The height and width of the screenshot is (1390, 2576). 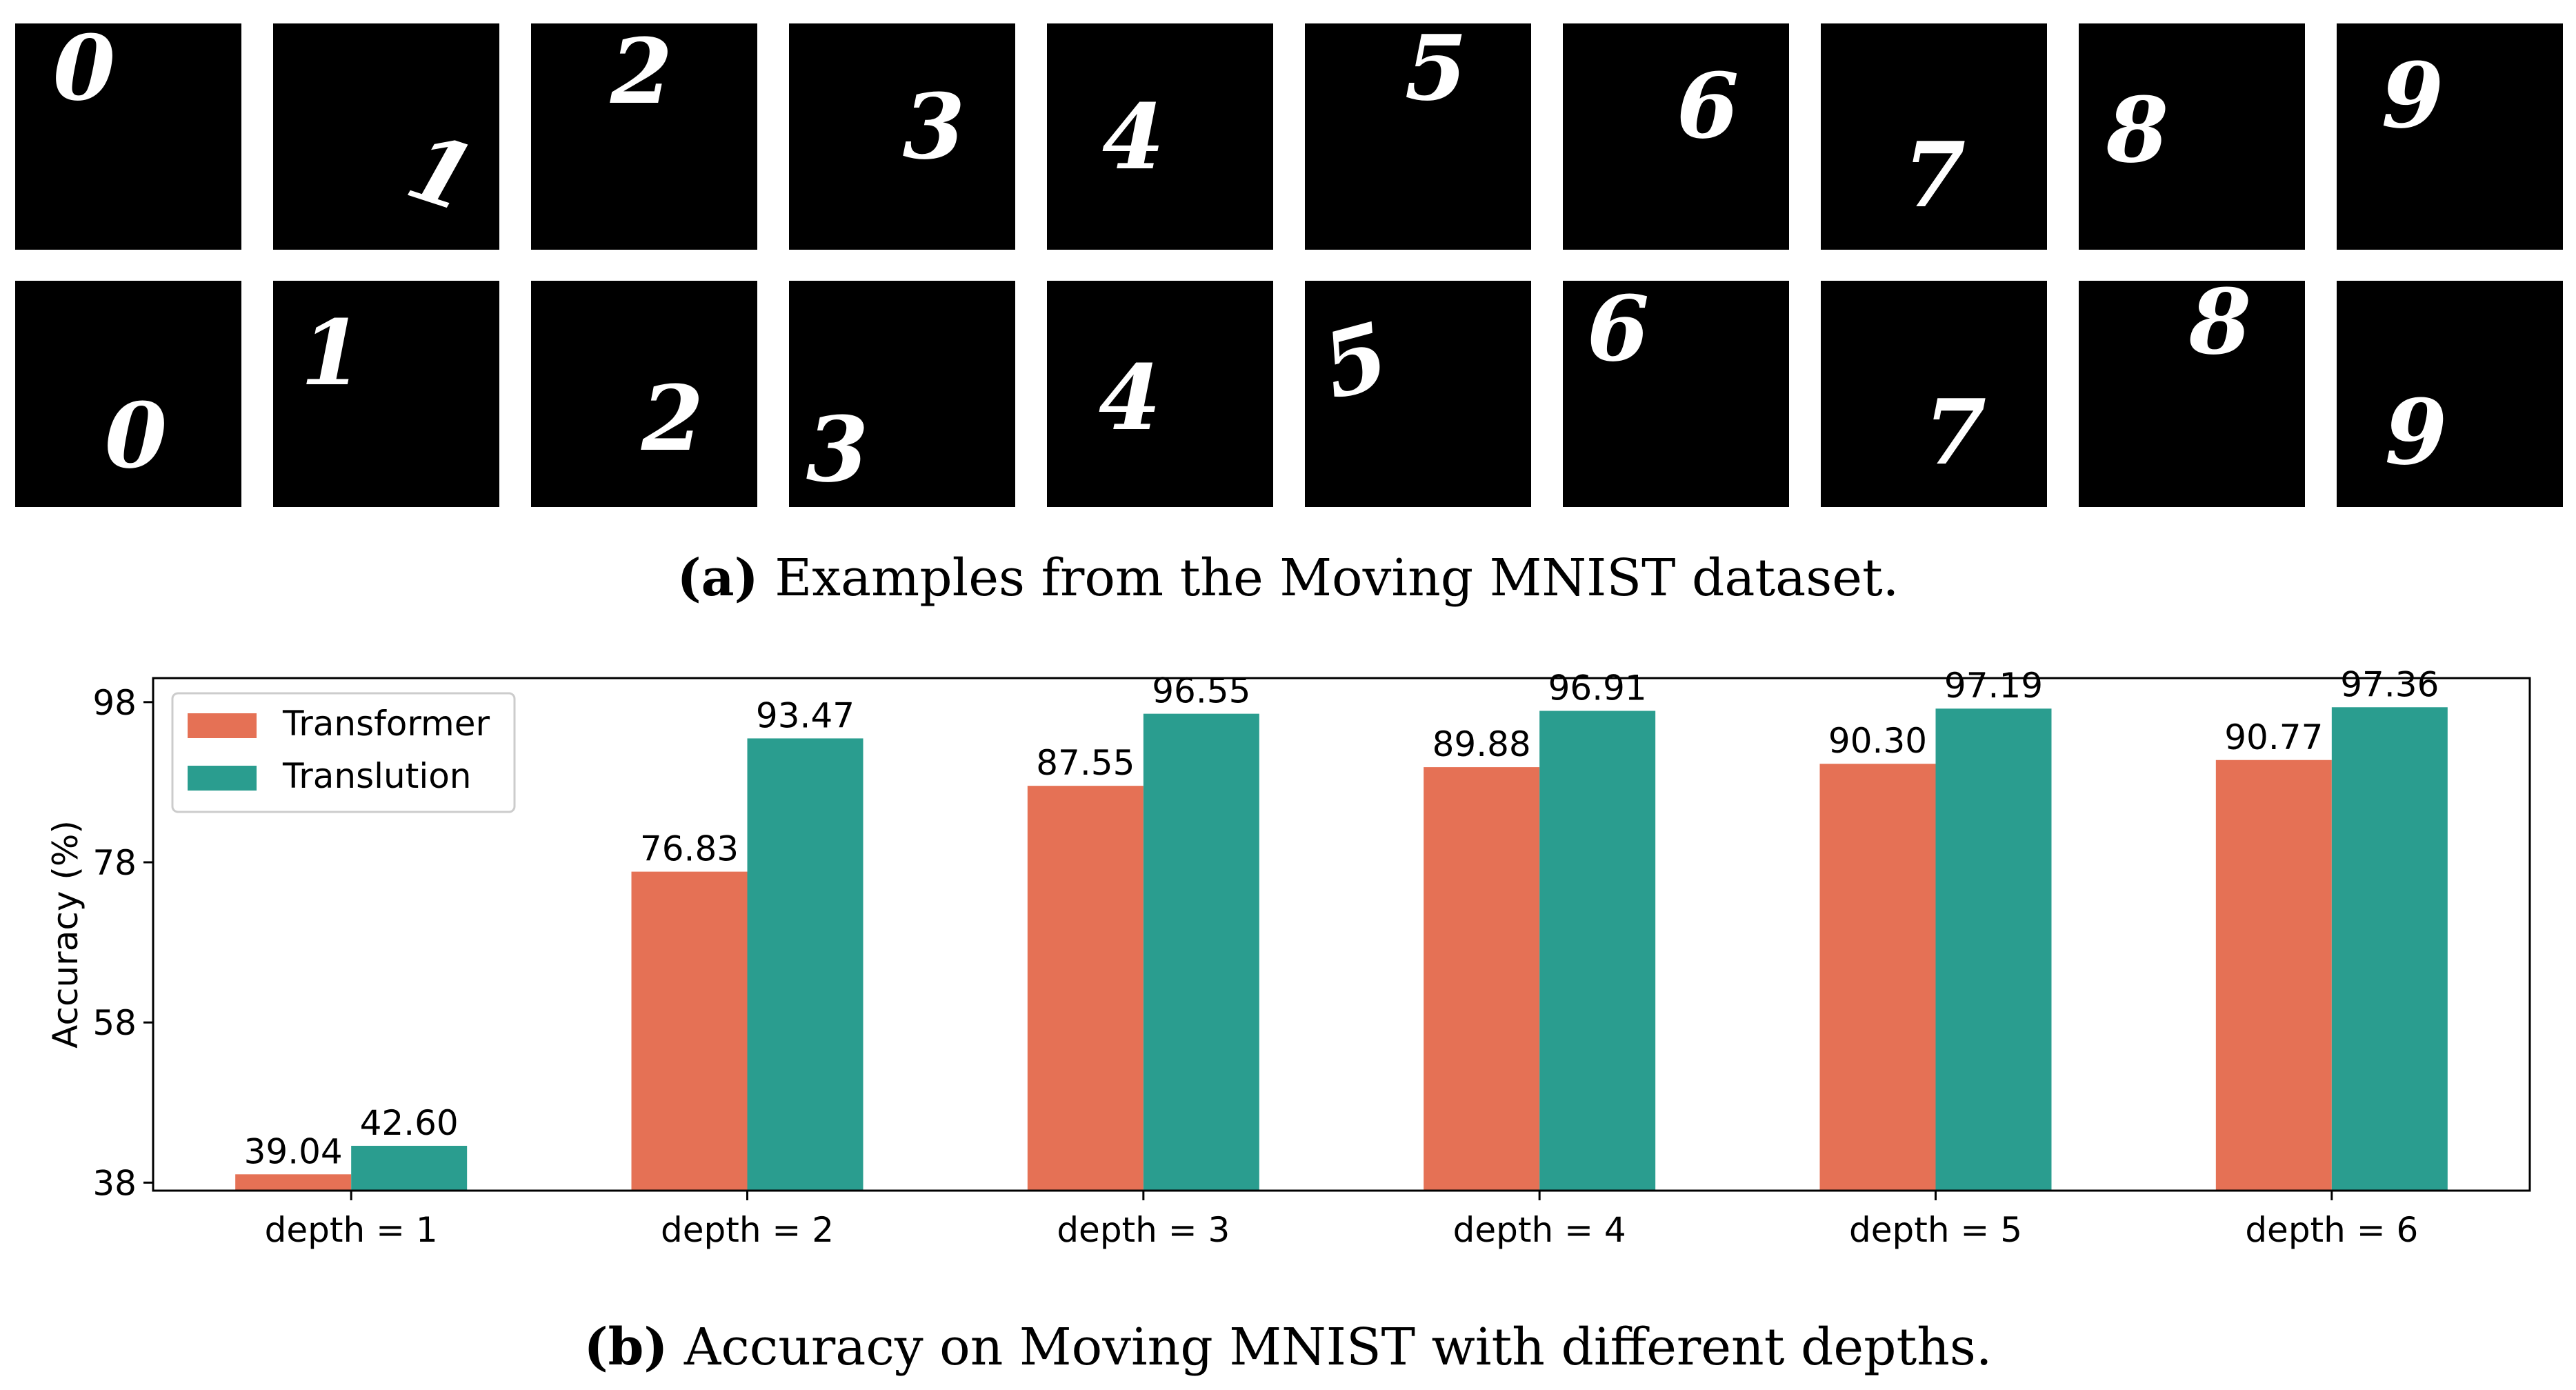 I want to click on x-tick-label: depth = 4, so click(x=1539, y=1230).